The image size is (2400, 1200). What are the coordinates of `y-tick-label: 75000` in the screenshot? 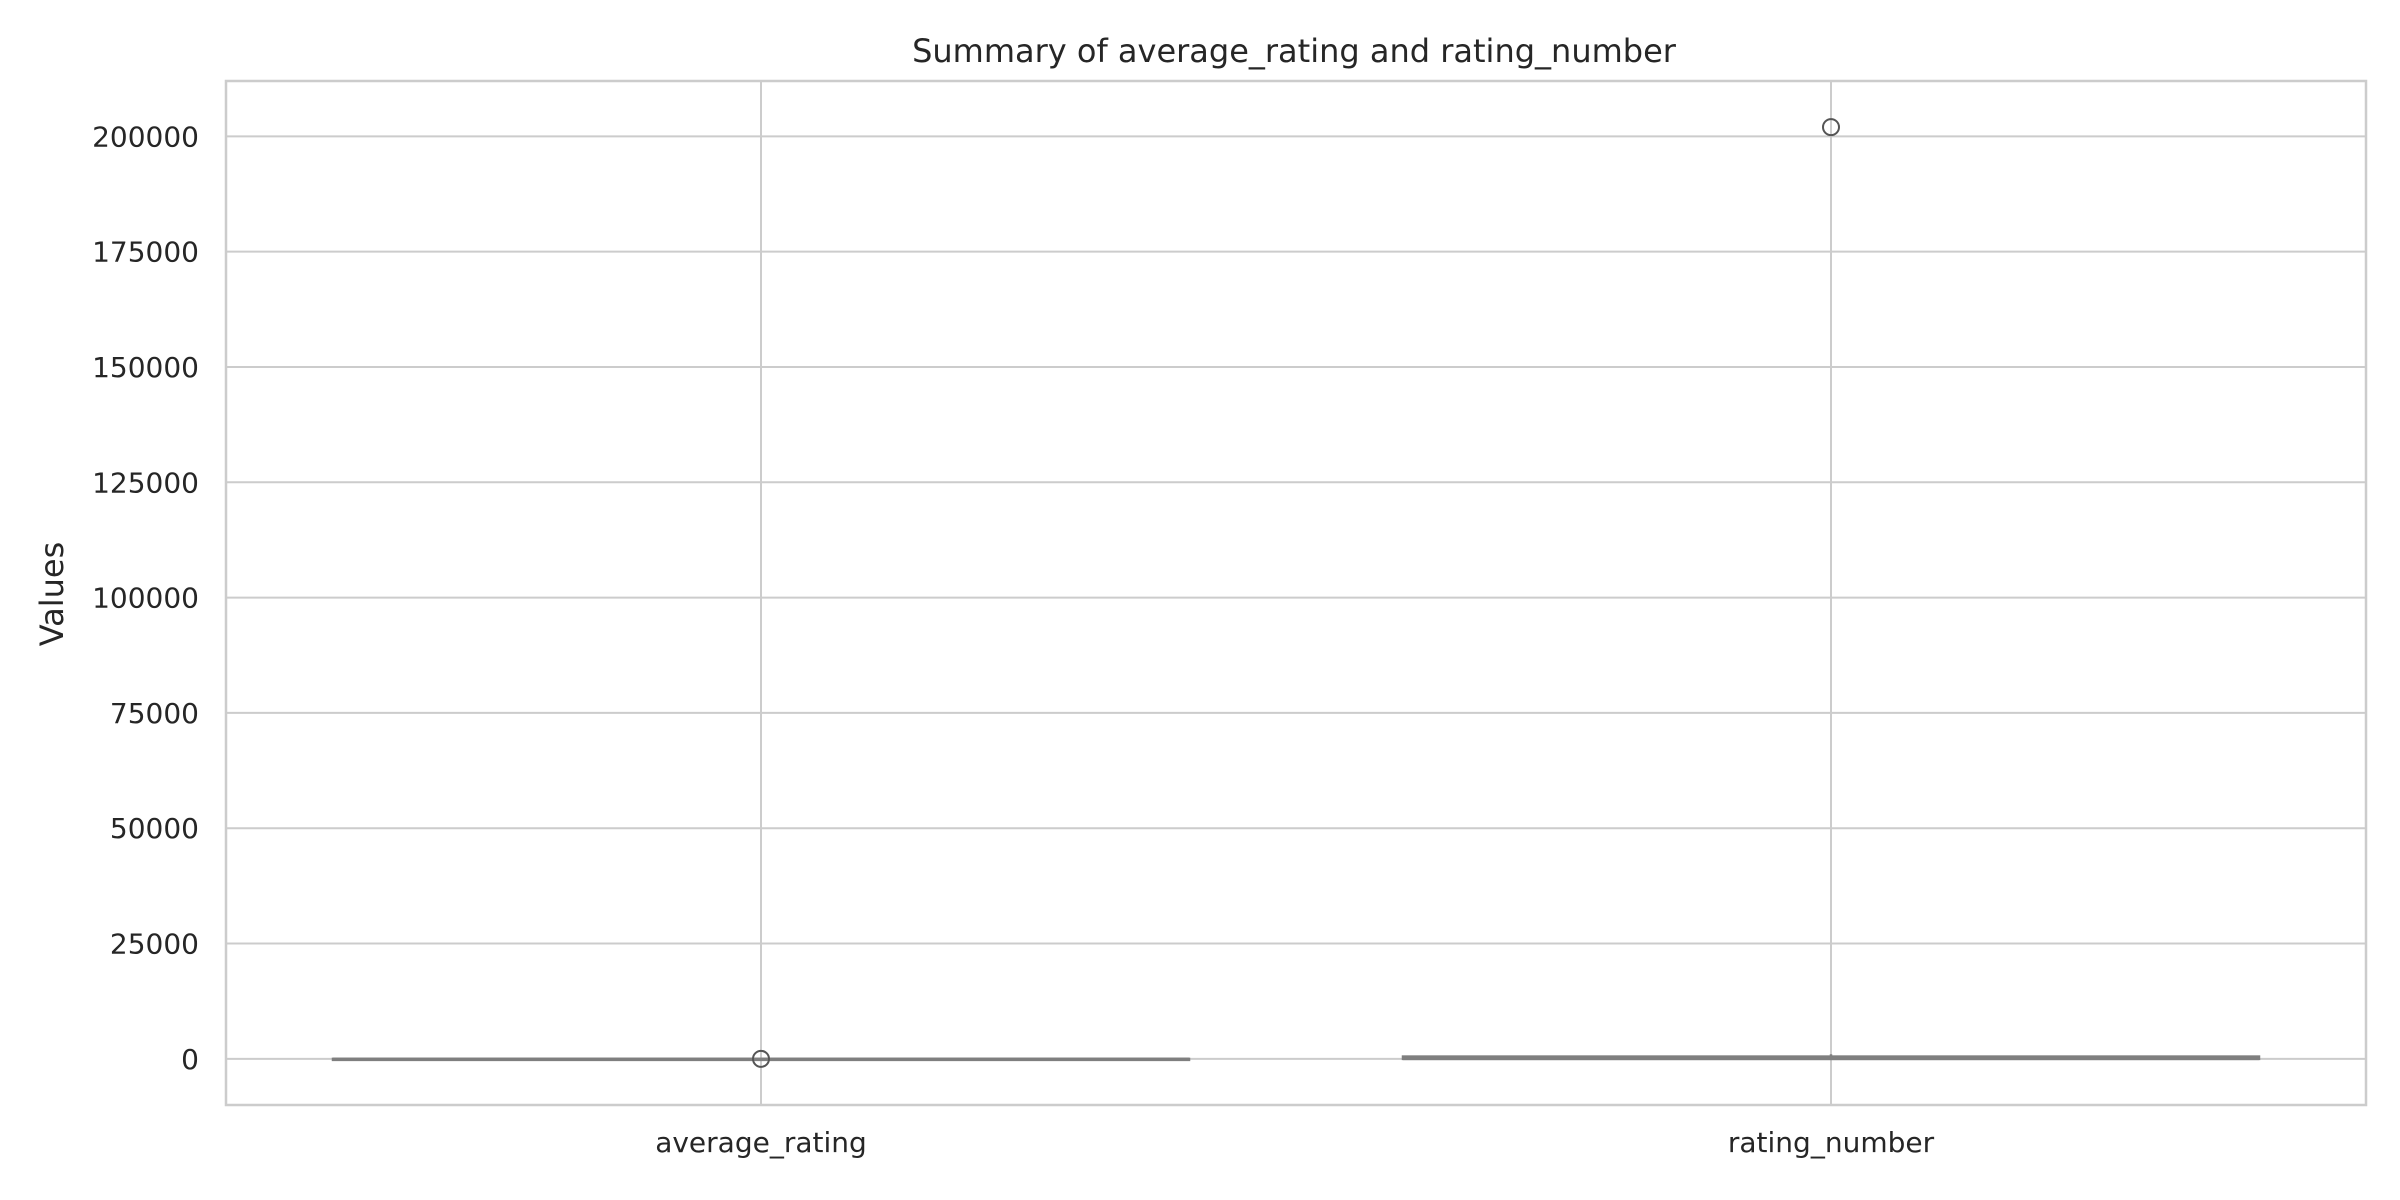 It's located at (154, 713).